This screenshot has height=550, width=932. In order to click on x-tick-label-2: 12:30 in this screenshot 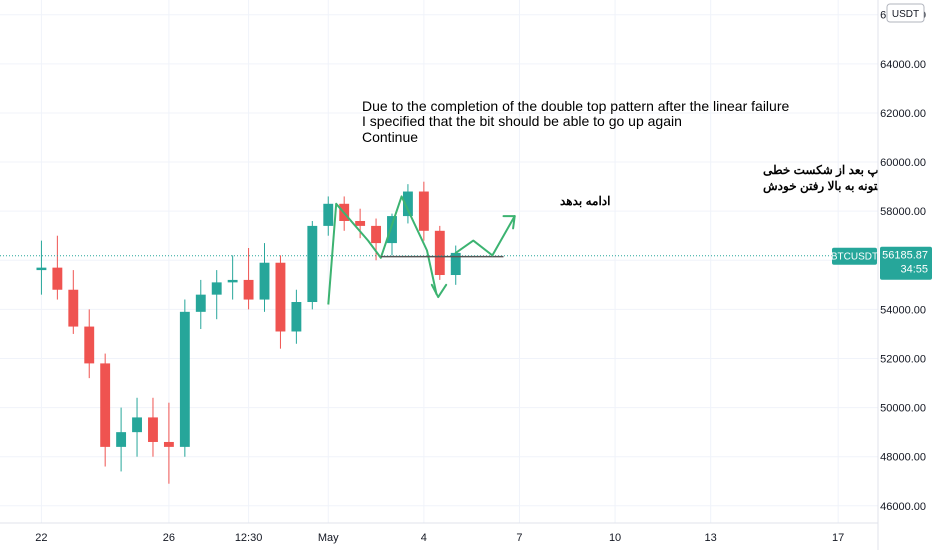, I will do `click(249, 538)`.